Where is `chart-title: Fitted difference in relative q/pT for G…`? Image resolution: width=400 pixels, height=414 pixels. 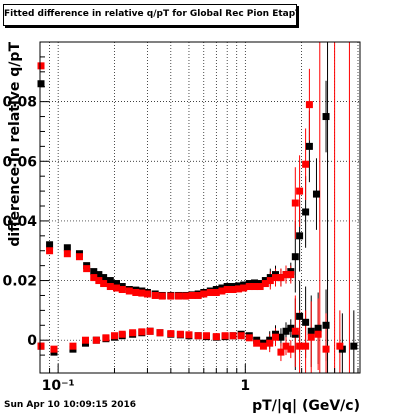 chart-title: Fitted difference in relative q/pT for G… is located at coordinates (150, 14).